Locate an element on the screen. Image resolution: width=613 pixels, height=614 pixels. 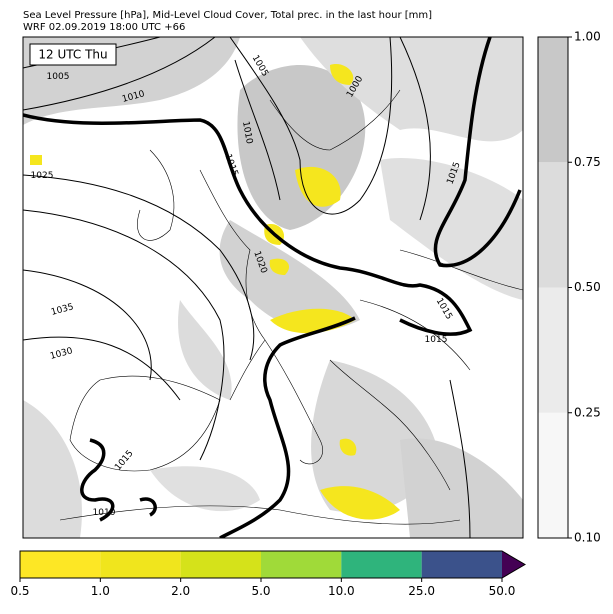
time-label: 12 UTC Thu is located at coordinates (72, 55).